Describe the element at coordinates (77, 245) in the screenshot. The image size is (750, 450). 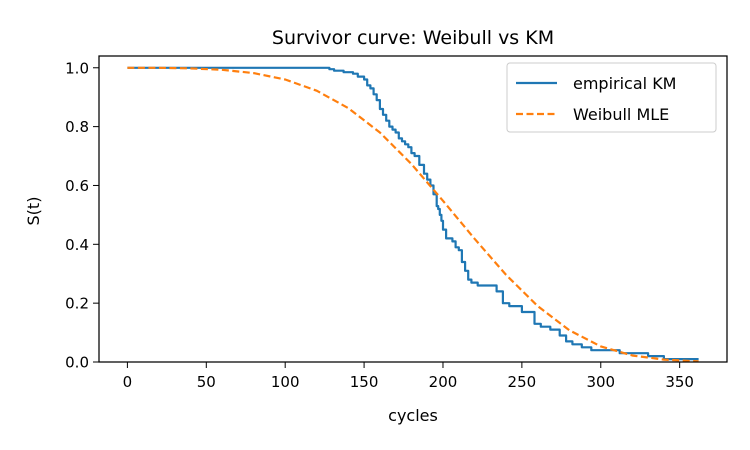
I see `y-tick-label: 0.4` at that location.